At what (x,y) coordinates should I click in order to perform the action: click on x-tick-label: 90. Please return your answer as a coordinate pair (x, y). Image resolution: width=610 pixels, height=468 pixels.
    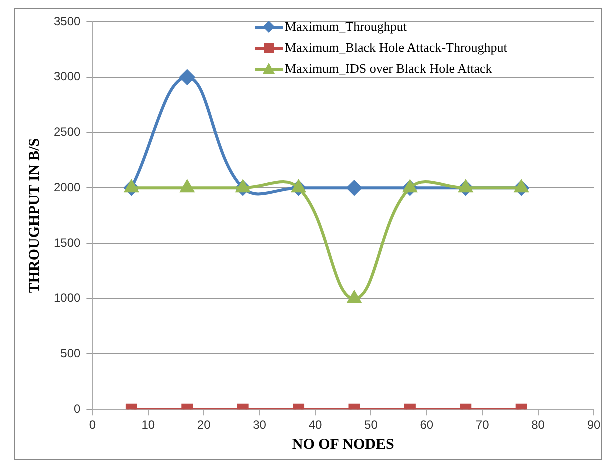
    Looking at the image, I should click on (594, 425).